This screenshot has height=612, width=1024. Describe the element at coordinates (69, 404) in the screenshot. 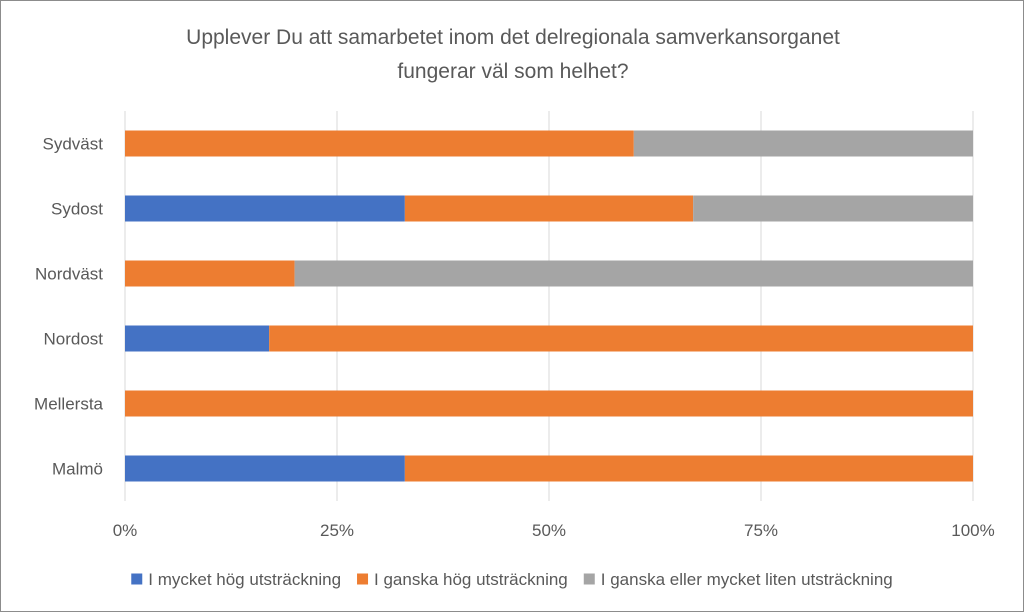

I see `category-label: Mellersta` at that location.